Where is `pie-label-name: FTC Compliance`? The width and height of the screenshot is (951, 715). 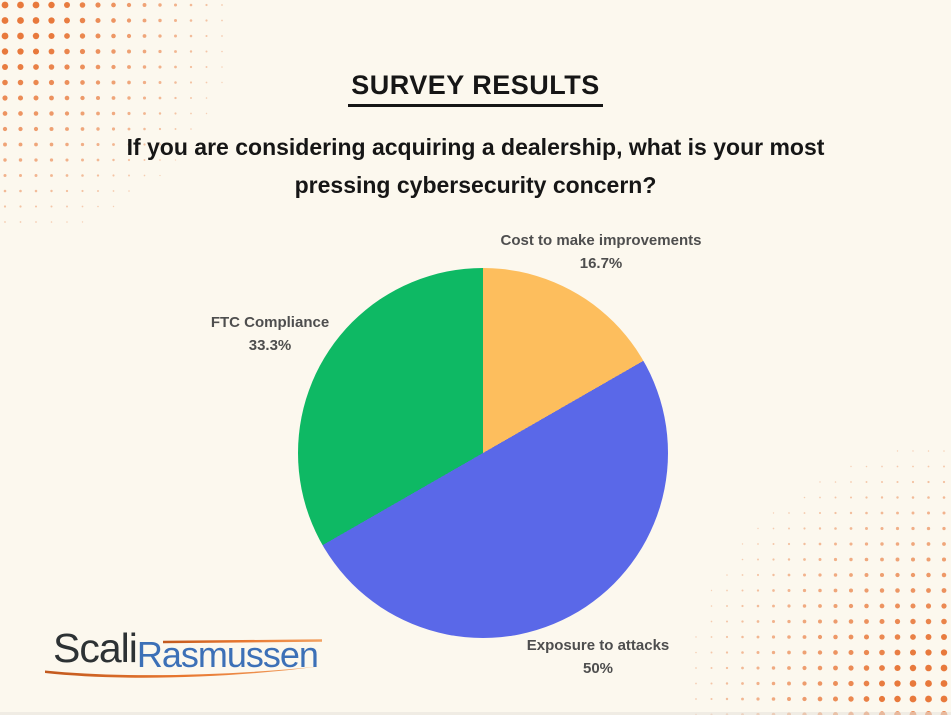
pie-label-name: FTC Compliance is located at coordinates (270, 322).